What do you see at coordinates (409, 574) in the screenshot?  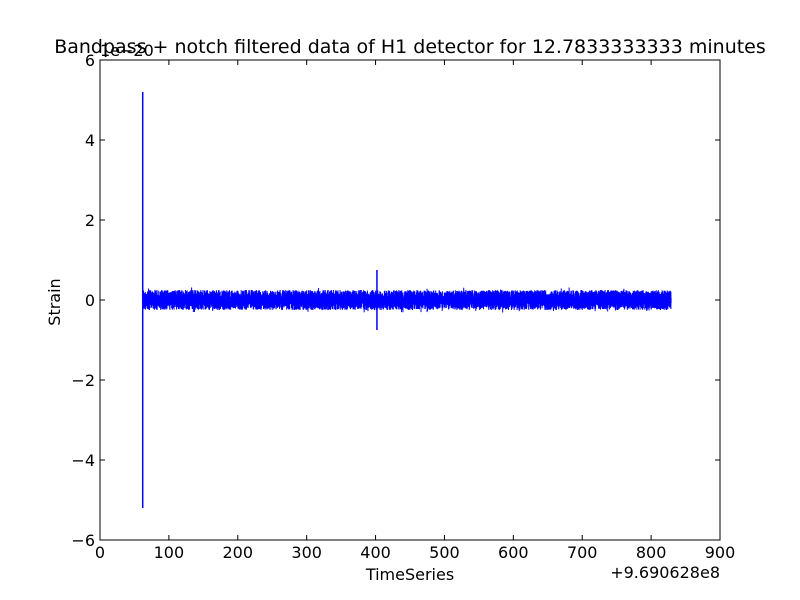 I see `x-axis-label: TimeSeries` at bounding box center [409, 574].